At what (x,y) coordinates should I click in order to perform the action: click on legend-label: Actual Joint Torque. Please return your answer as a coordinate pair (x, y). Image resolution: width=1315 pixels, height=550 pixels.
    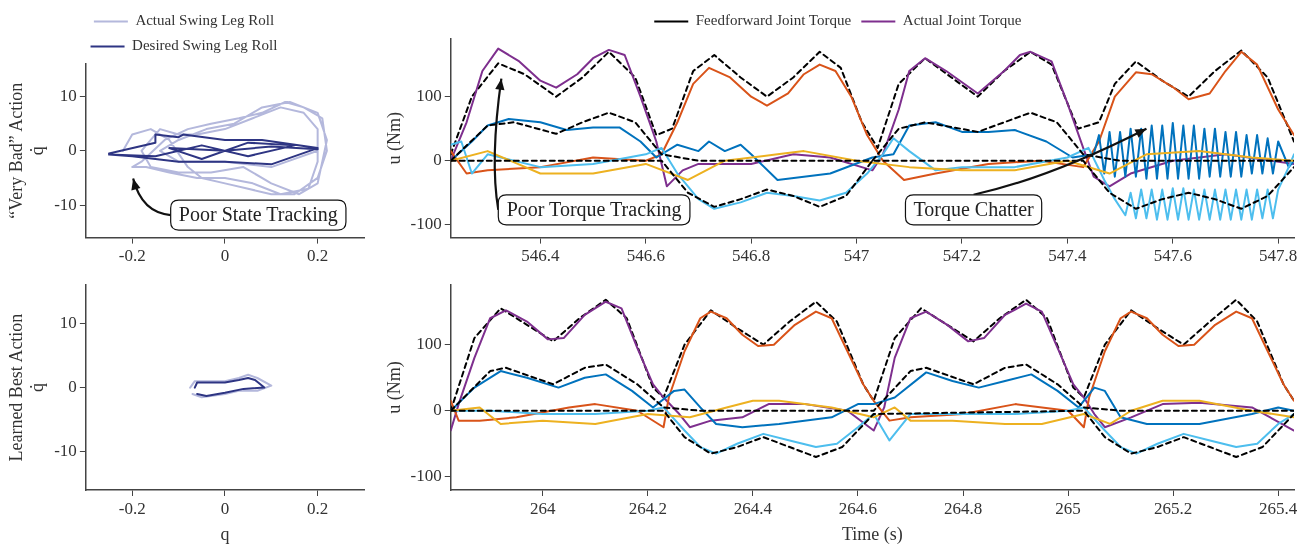
    Looking at the image, I should click on (962, 20).